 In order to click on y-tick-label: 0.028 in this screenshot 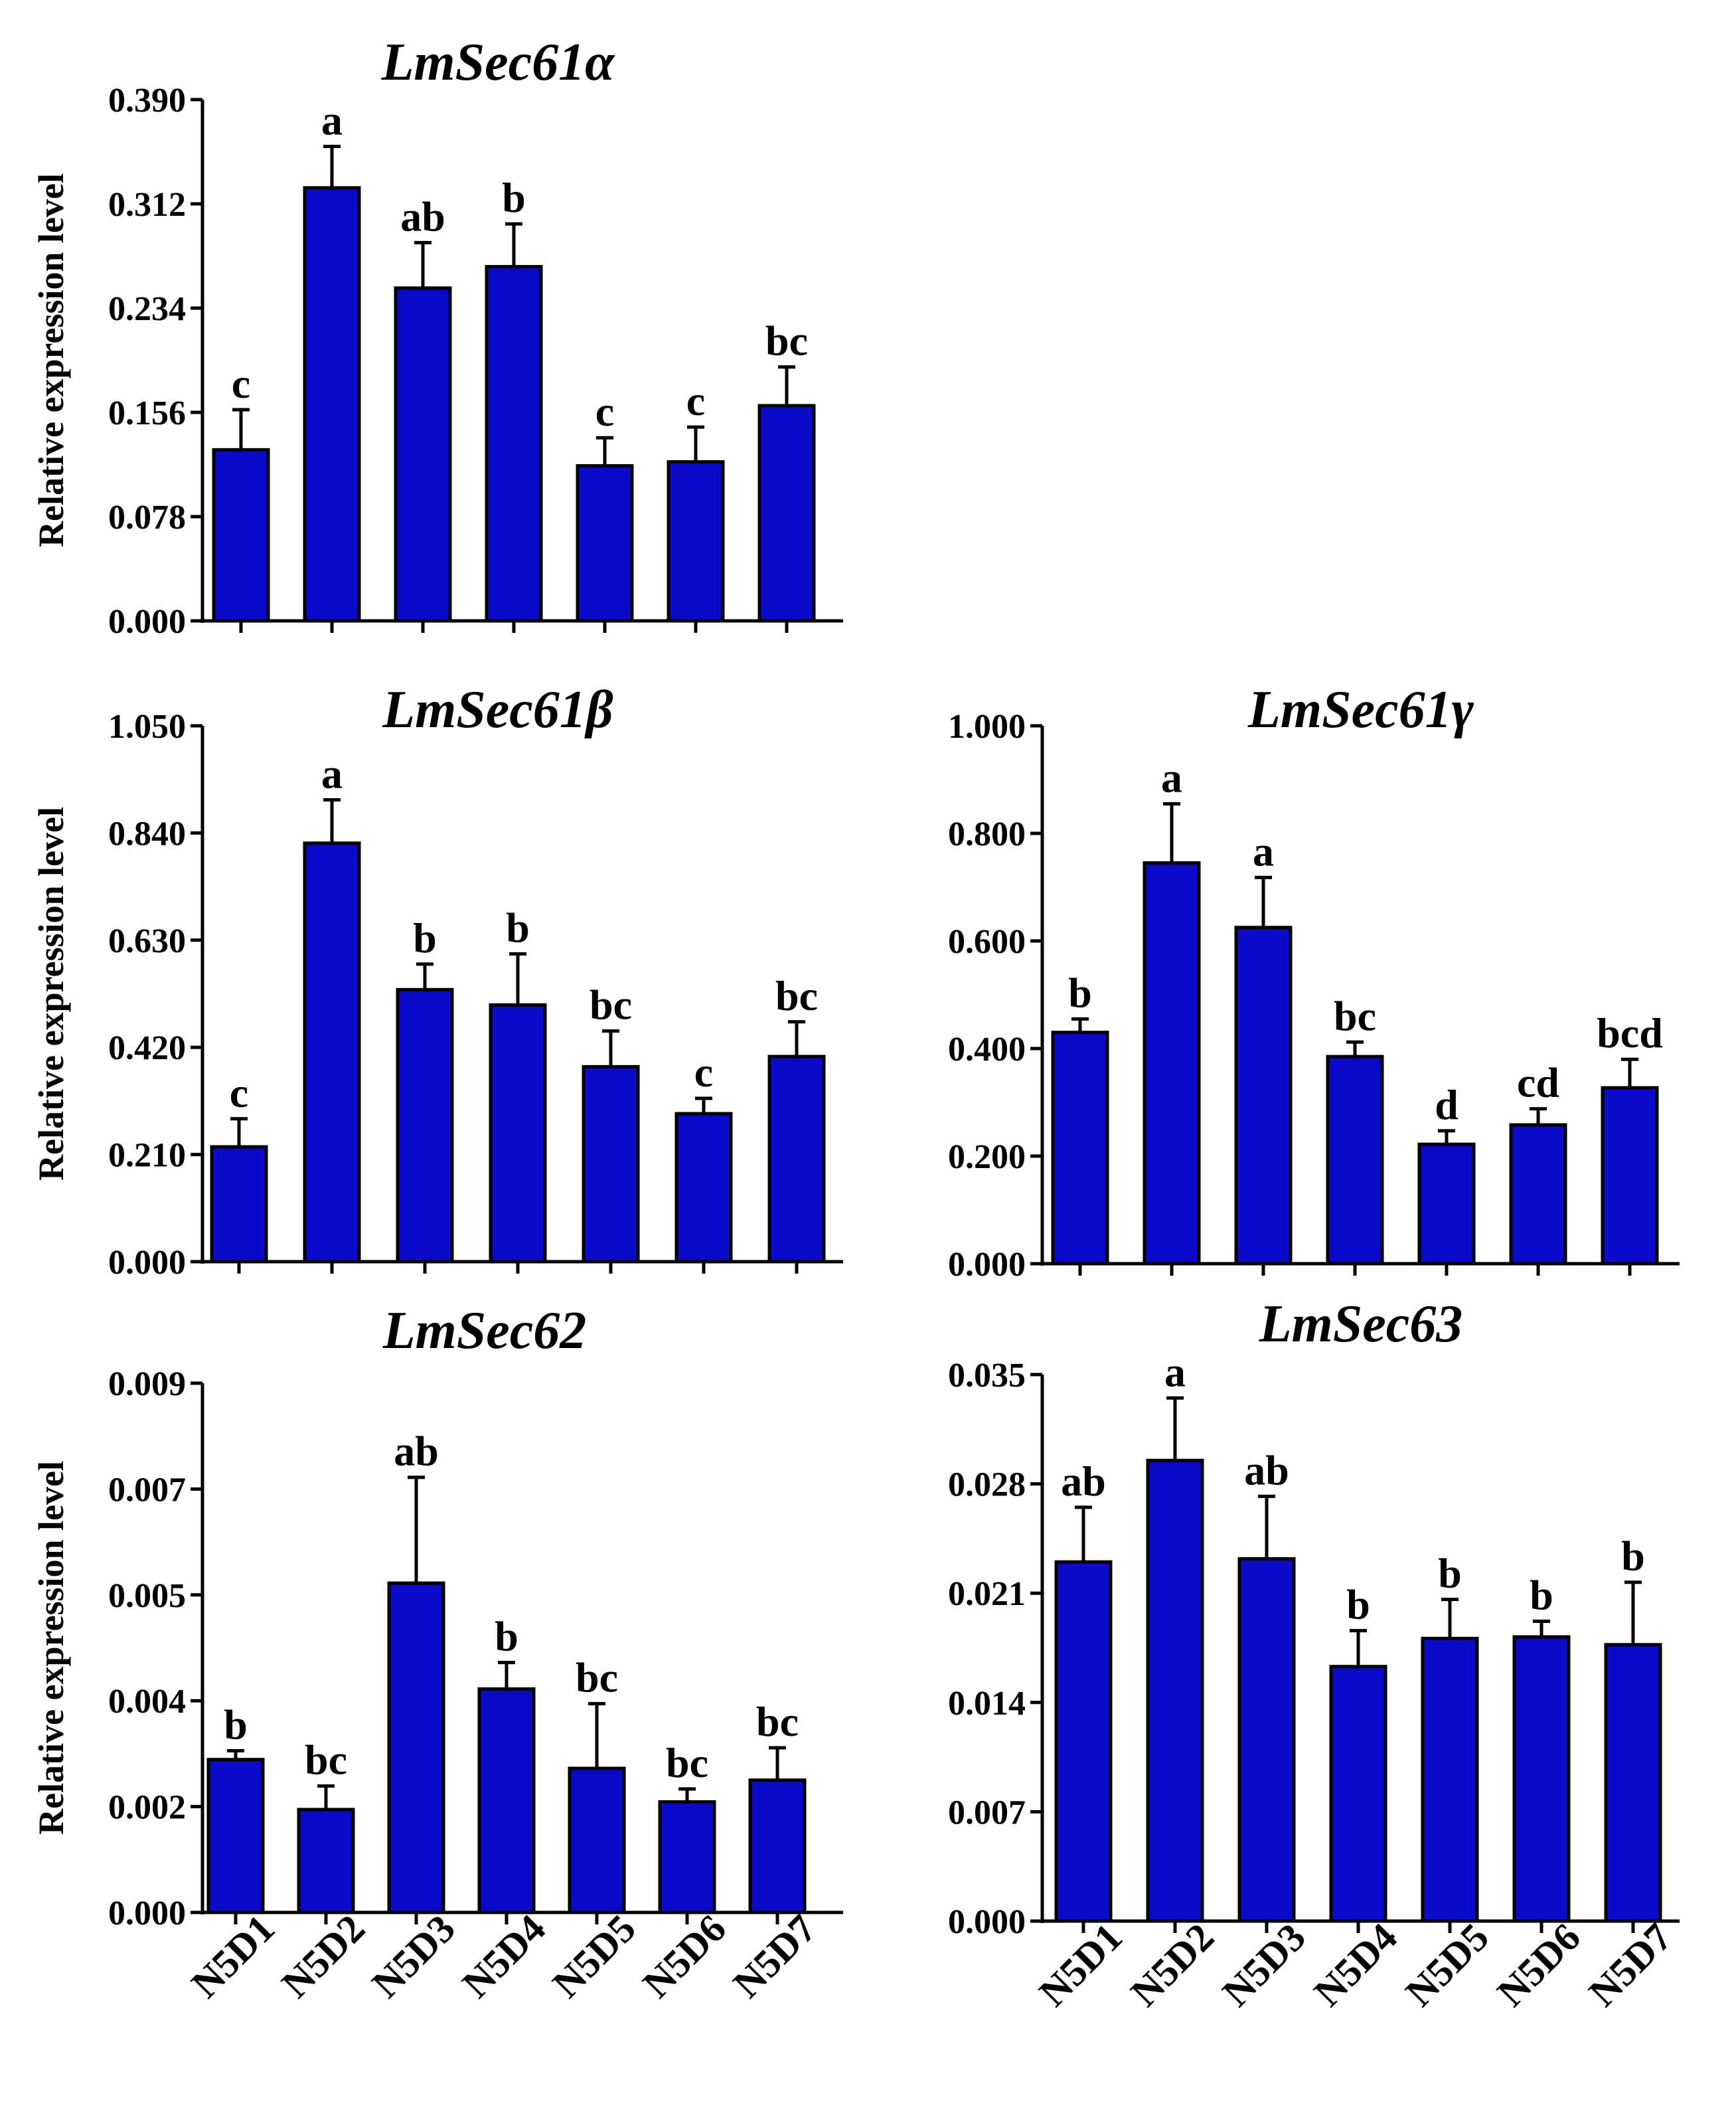, I will do `click(987, 1485)`.